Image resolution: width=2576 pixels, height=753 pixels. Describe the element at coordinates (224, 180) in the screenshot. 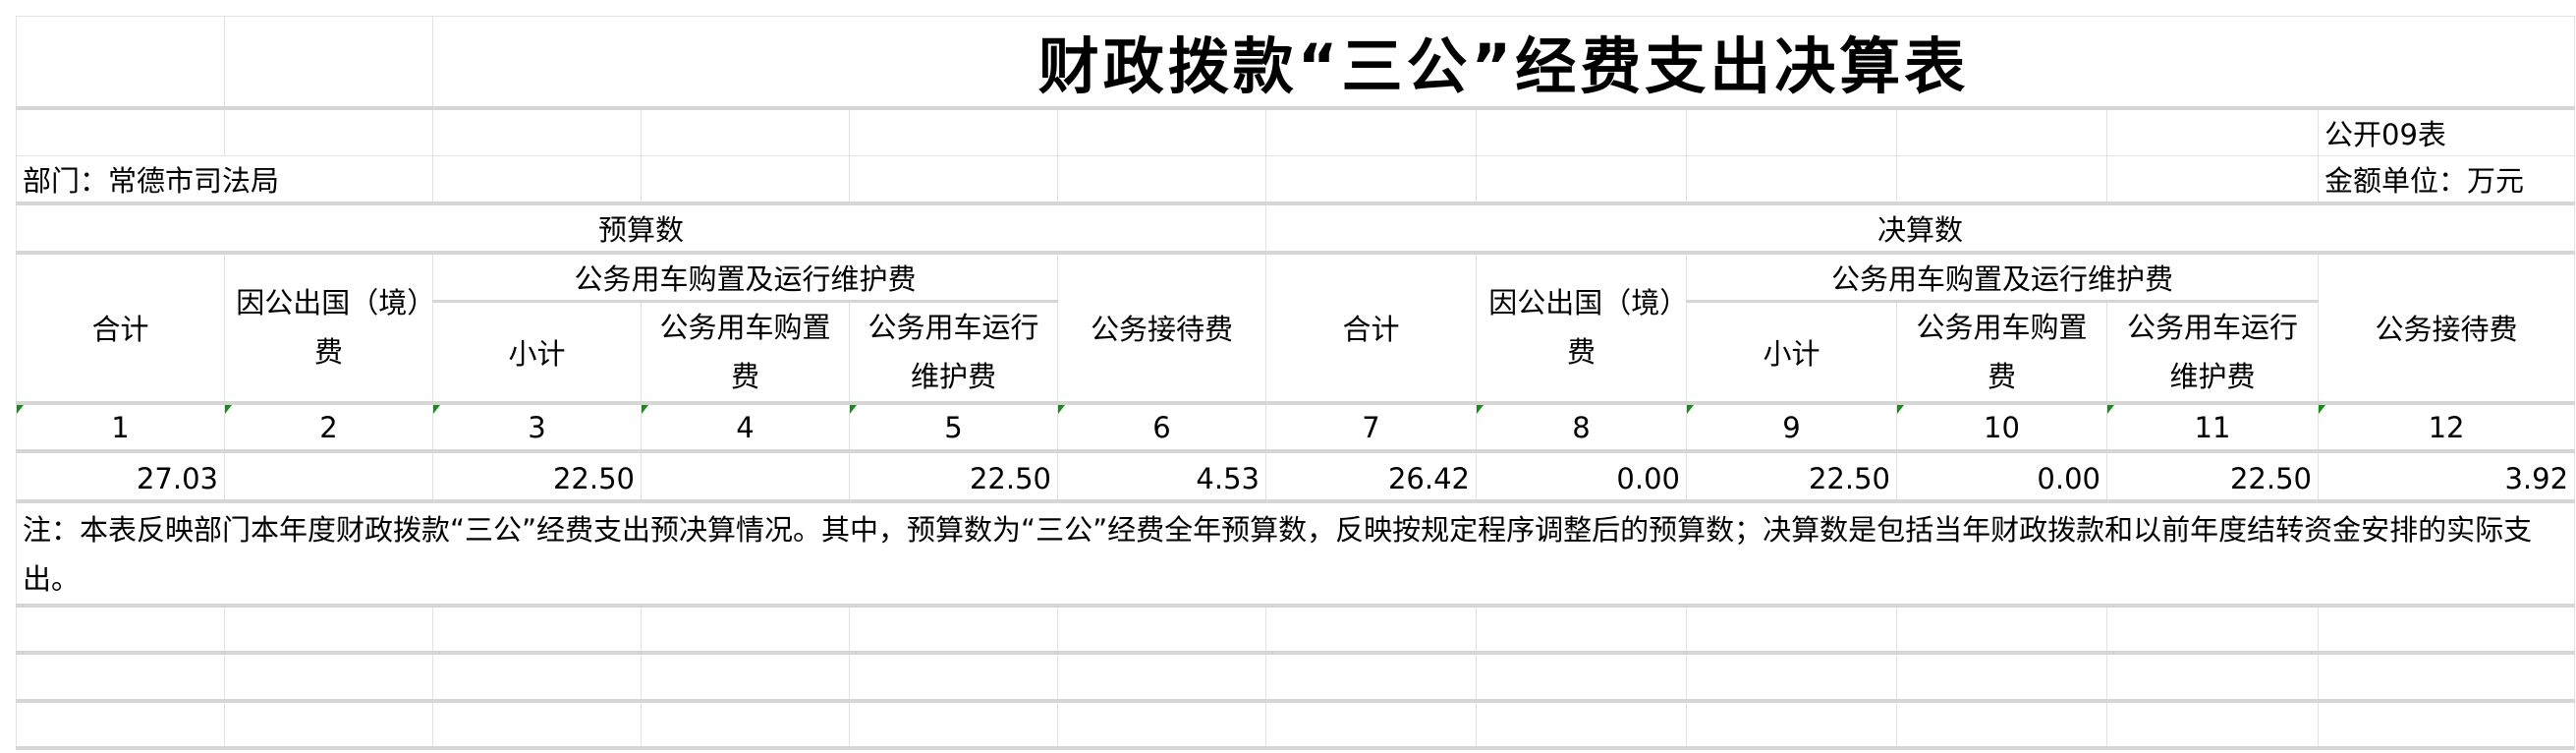

I see `department-label: 部门：常德市司法局` at that location.